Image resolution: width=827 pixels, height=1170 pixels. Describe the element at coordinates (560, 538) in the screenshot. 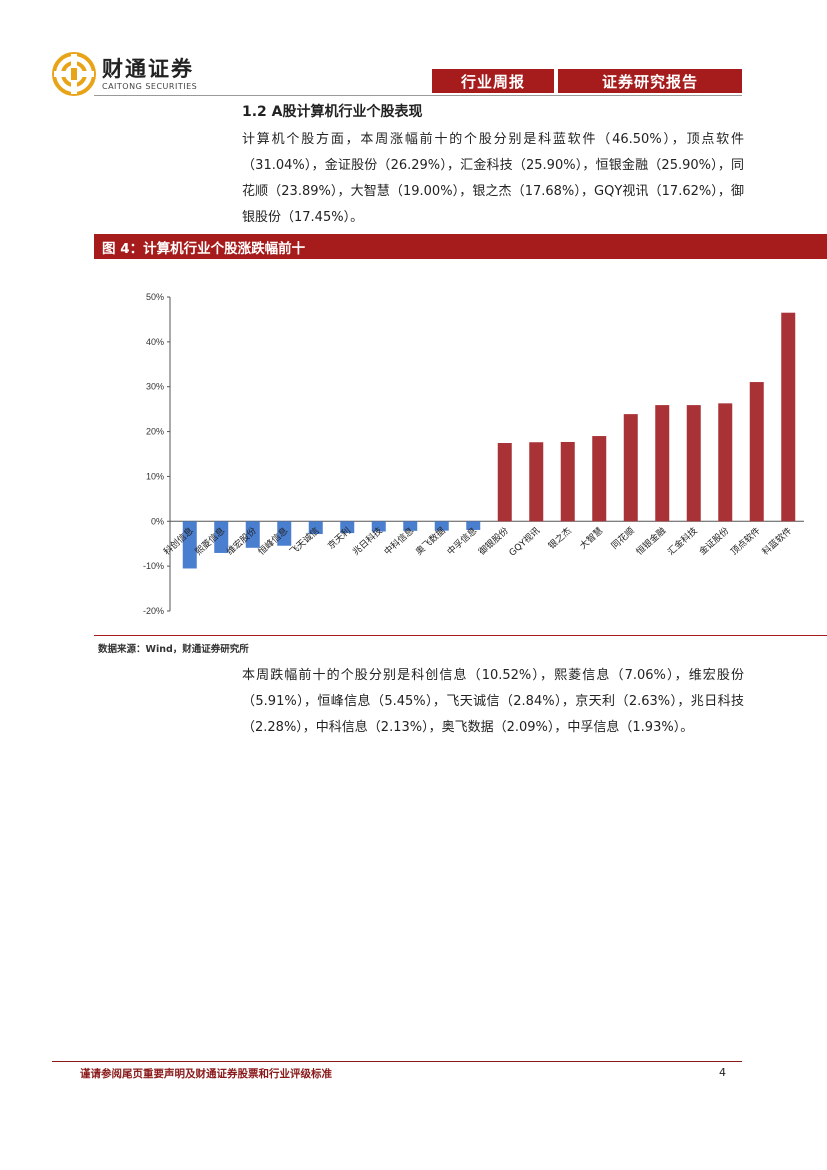

I see `category-label: 银之杰` at that location.